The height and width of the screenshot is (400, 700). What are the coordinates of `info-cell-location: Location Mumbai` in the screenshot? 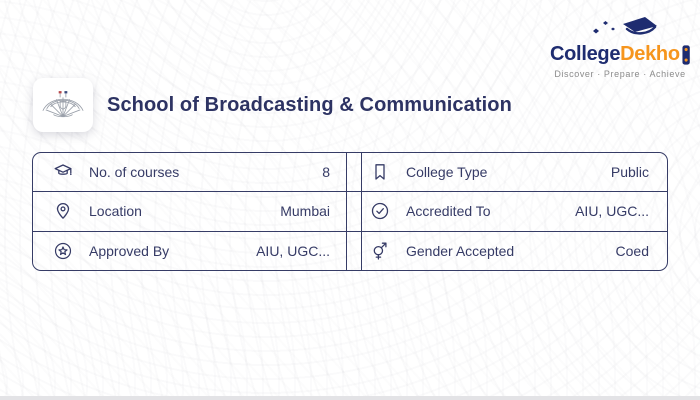 It's located at (189, 211).